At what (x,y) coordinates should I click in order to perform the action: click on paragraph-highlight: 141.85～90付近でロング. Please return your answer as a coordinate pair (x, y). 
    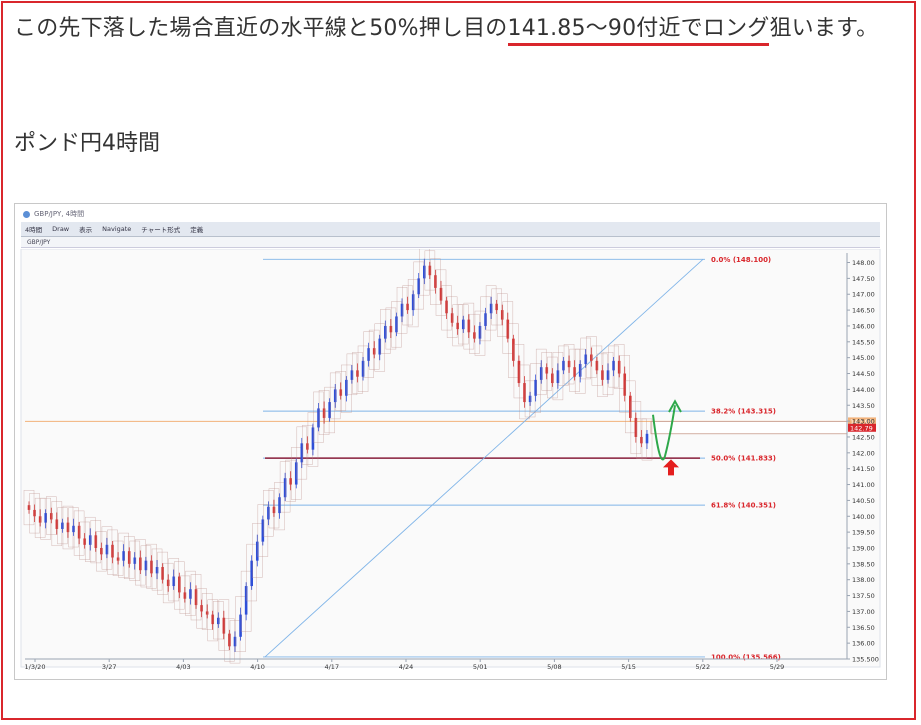
    Looking at the image, I should click on (638, 31).